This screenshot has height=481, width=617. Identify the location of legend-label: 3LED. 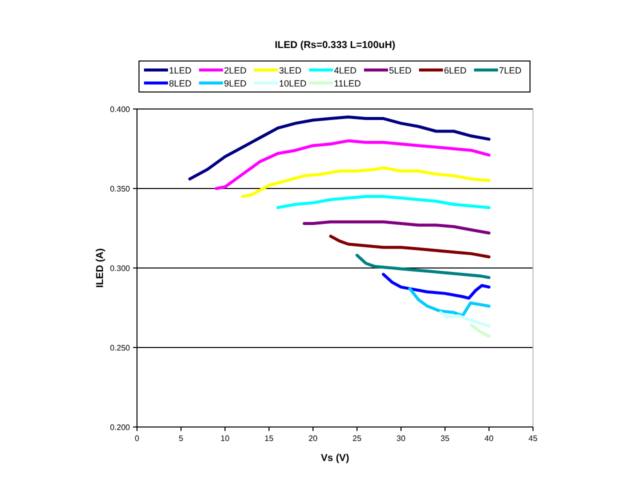
(290, 71).